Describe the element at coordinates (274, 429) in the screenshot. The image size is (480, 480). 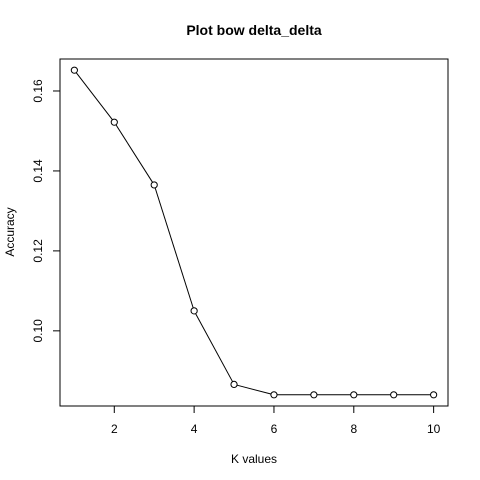
I see `x-tick-label: 6` at that location.